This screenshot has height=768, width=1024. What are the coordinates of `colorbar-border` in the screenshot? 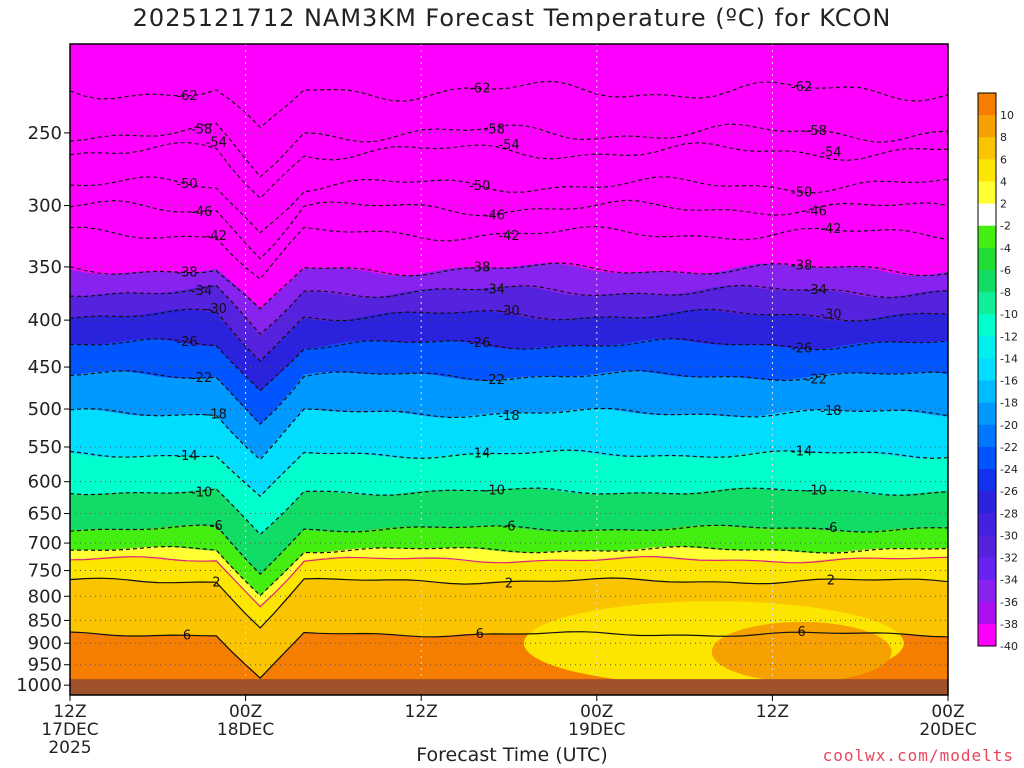 It's located at (987, 369).